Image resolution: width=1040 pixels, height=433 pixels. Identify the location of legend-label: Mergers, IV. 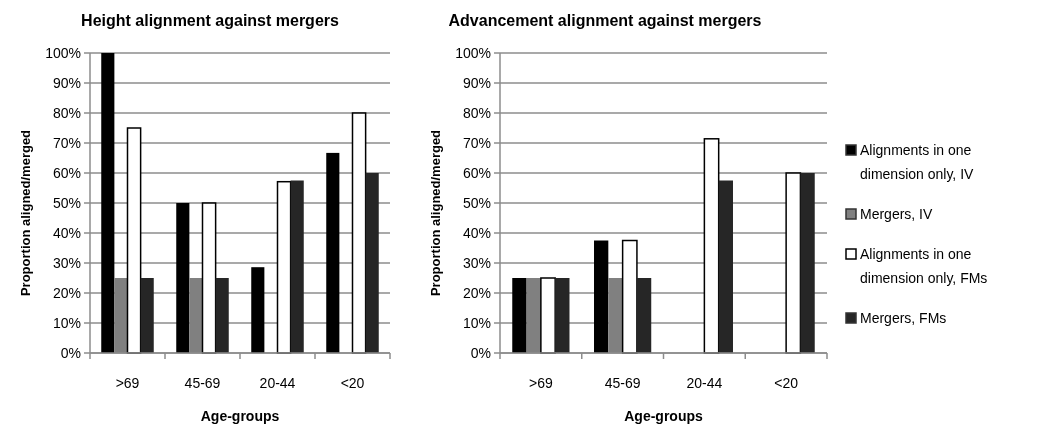
(897, 213).